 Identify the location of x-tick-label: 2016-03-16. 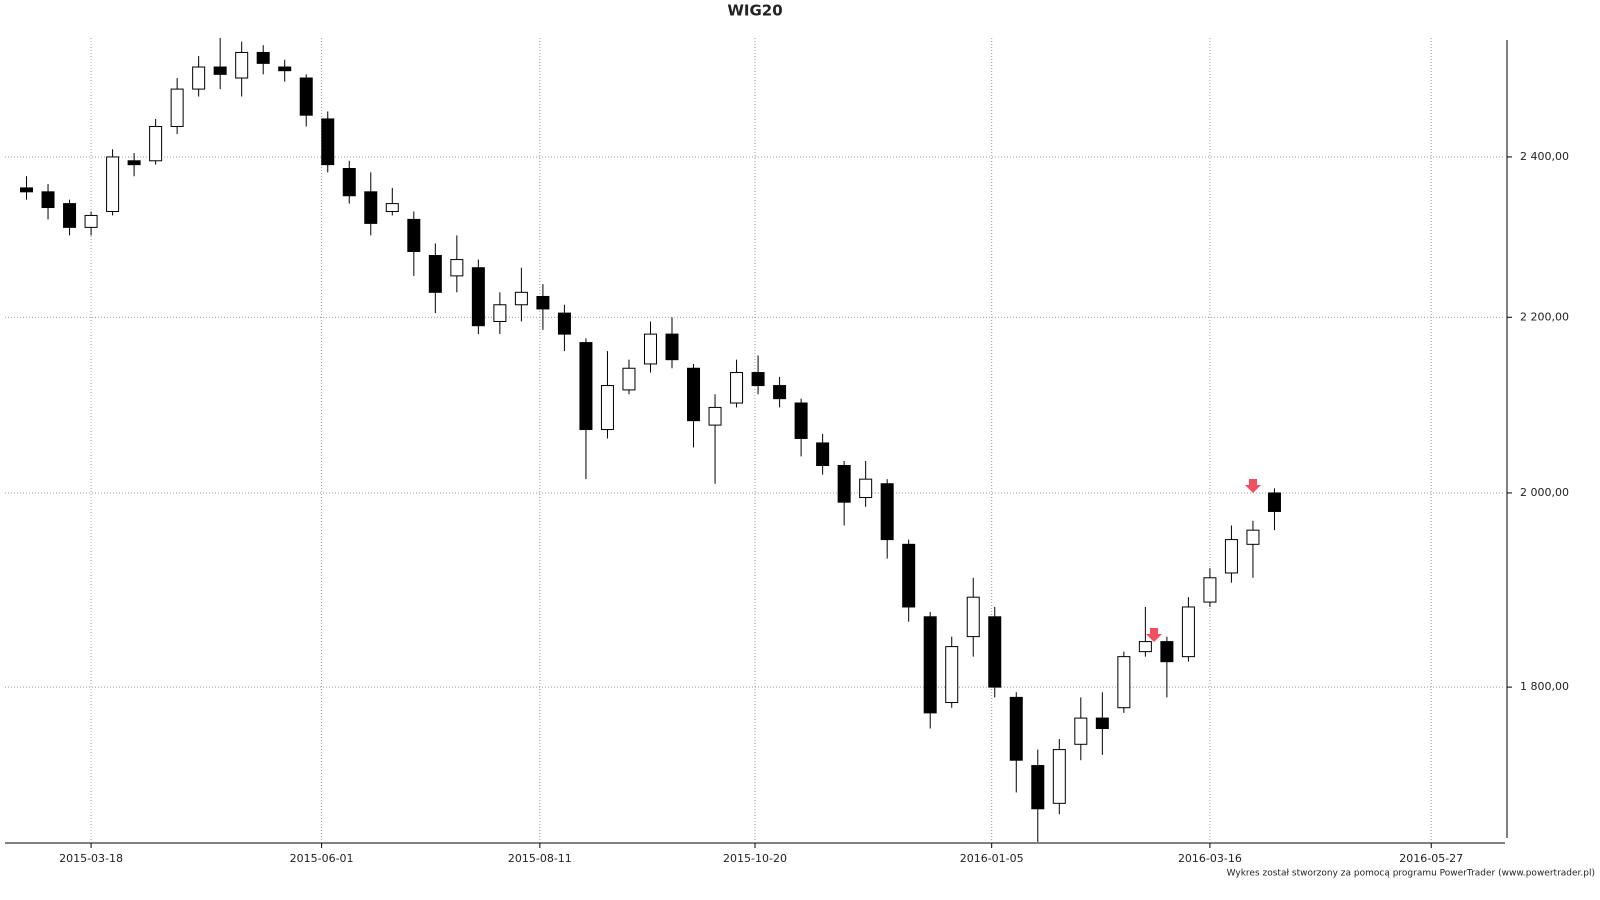
(1210, 858).